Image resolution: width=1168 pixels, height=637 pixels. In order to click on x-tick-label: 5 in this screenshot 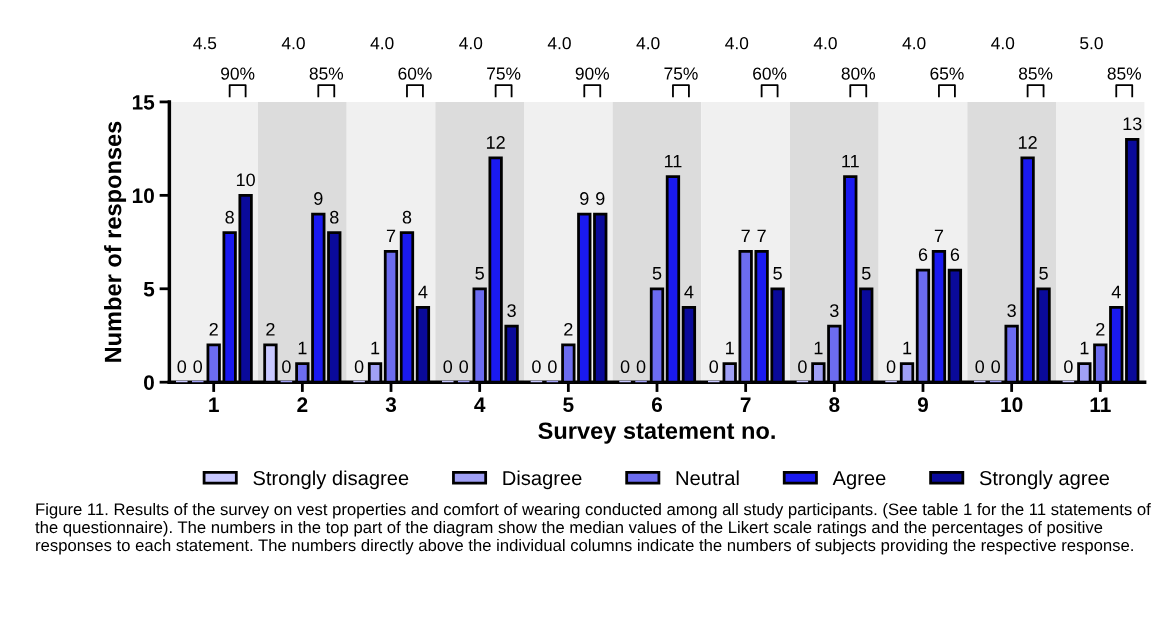, I will do `click(568, 405)`.